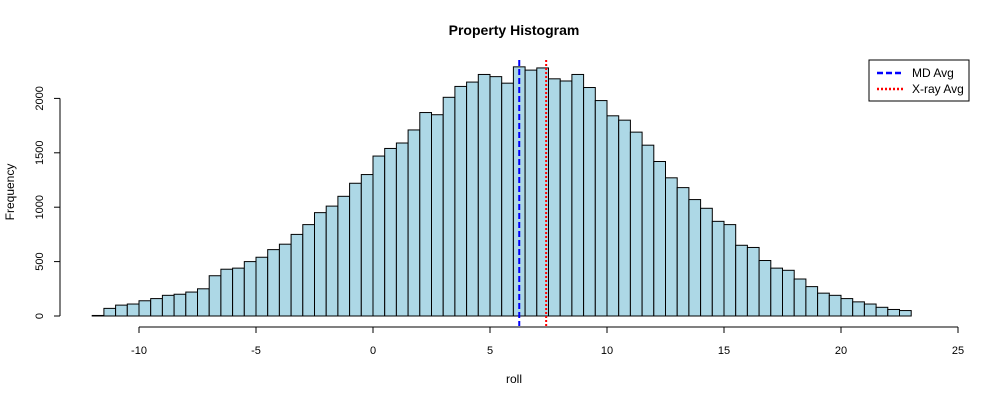  Describe the element at coordinates (607, 351) in the screenshot. I see `x-tick-label: 10` at that location.